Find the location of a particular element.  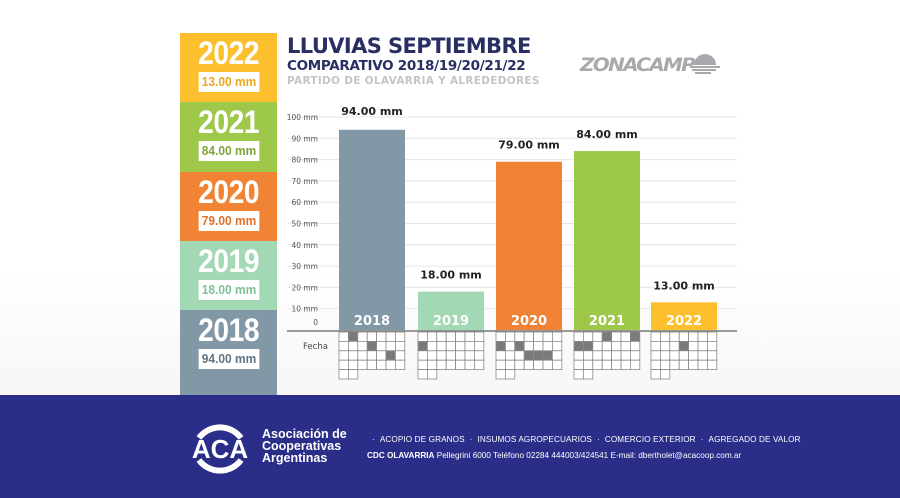

x-axis-label: Fecha is located at coordinates (315, 347).